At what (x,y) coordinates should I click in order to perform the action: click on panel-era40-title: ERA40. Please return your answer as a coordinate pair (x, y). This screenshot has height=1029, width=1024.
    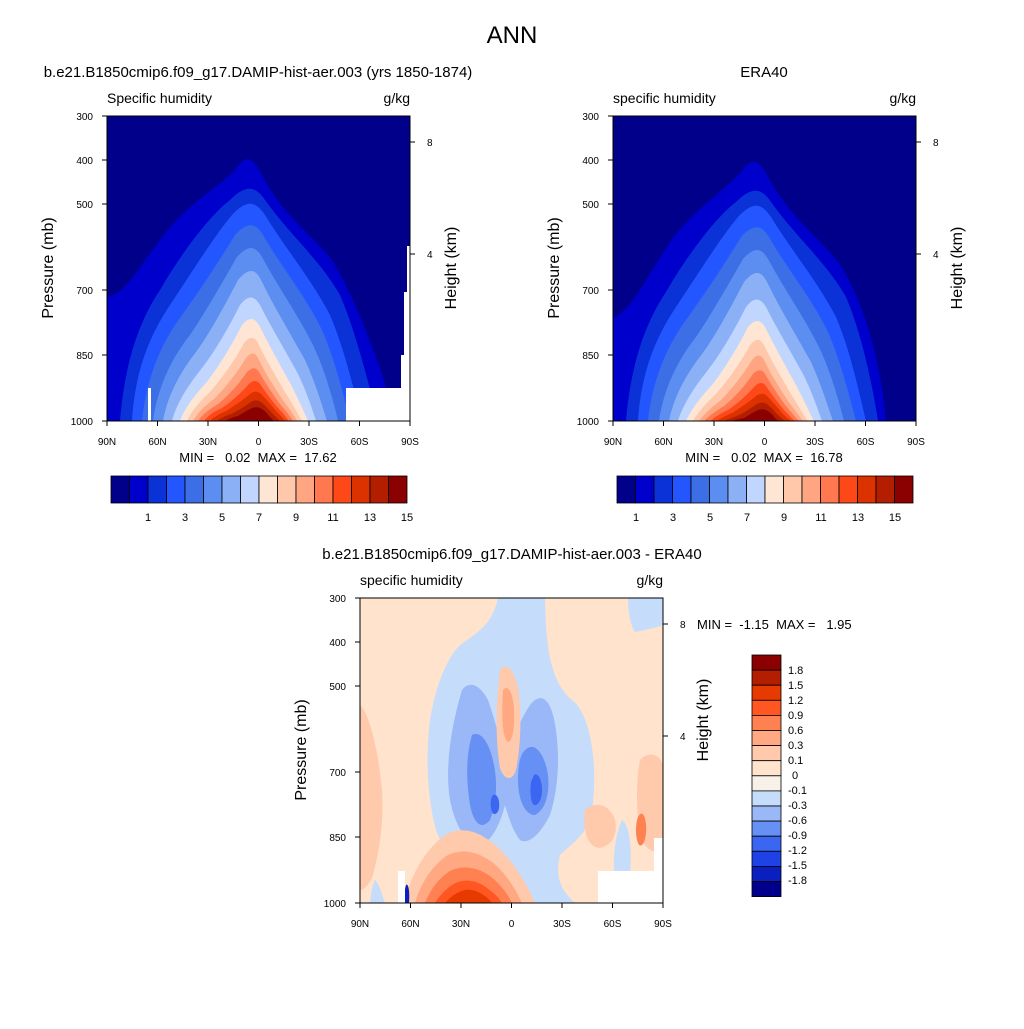
    Looking at the image, I should click on (764, 72).